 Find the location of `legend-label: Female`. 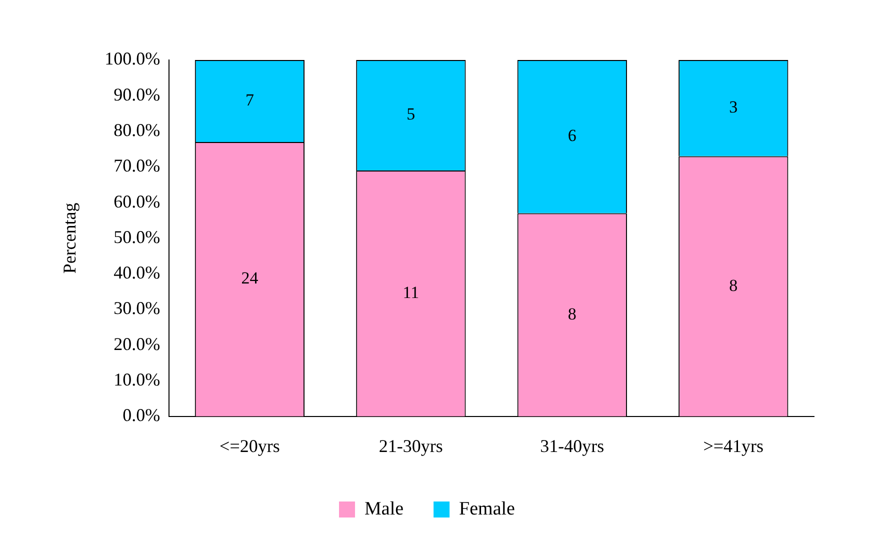

legend-label: Female is located at coordinates (487, 509).